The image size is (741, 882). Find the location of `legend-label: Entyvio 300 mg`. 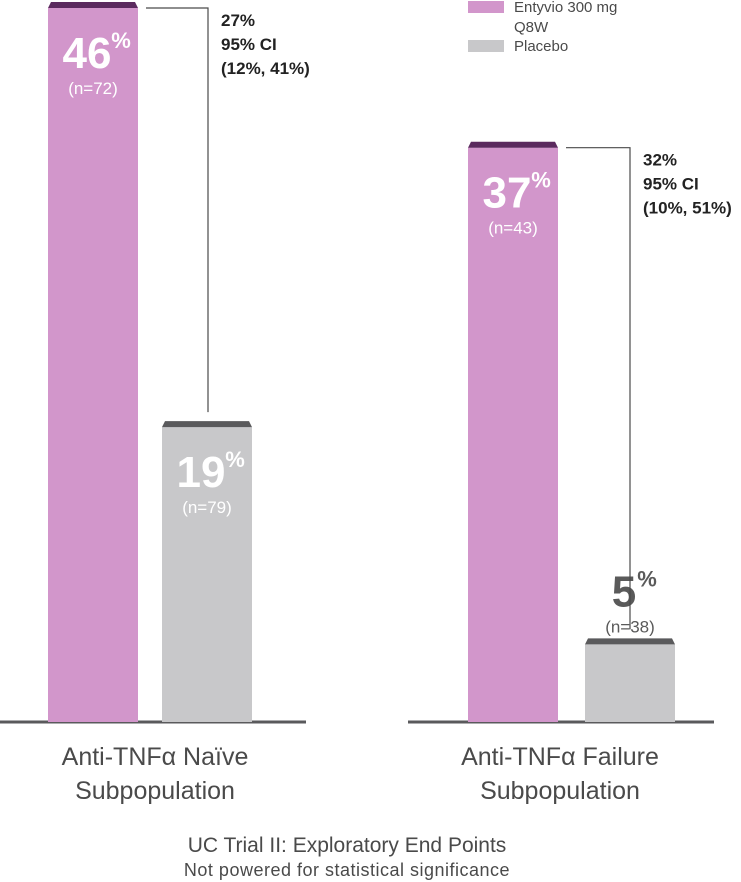

legend-label: Entyvio 300 mg is located at coordinates (565, 8).